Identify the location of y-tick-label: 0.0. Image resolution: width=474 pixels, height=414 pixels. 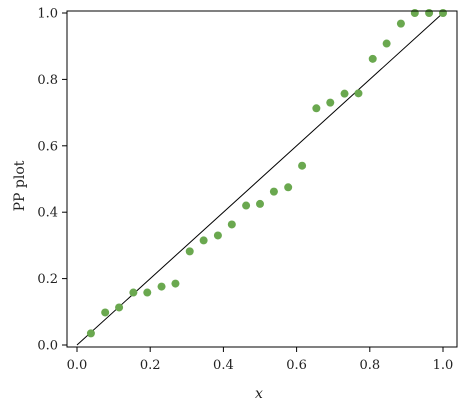
(47, 346).